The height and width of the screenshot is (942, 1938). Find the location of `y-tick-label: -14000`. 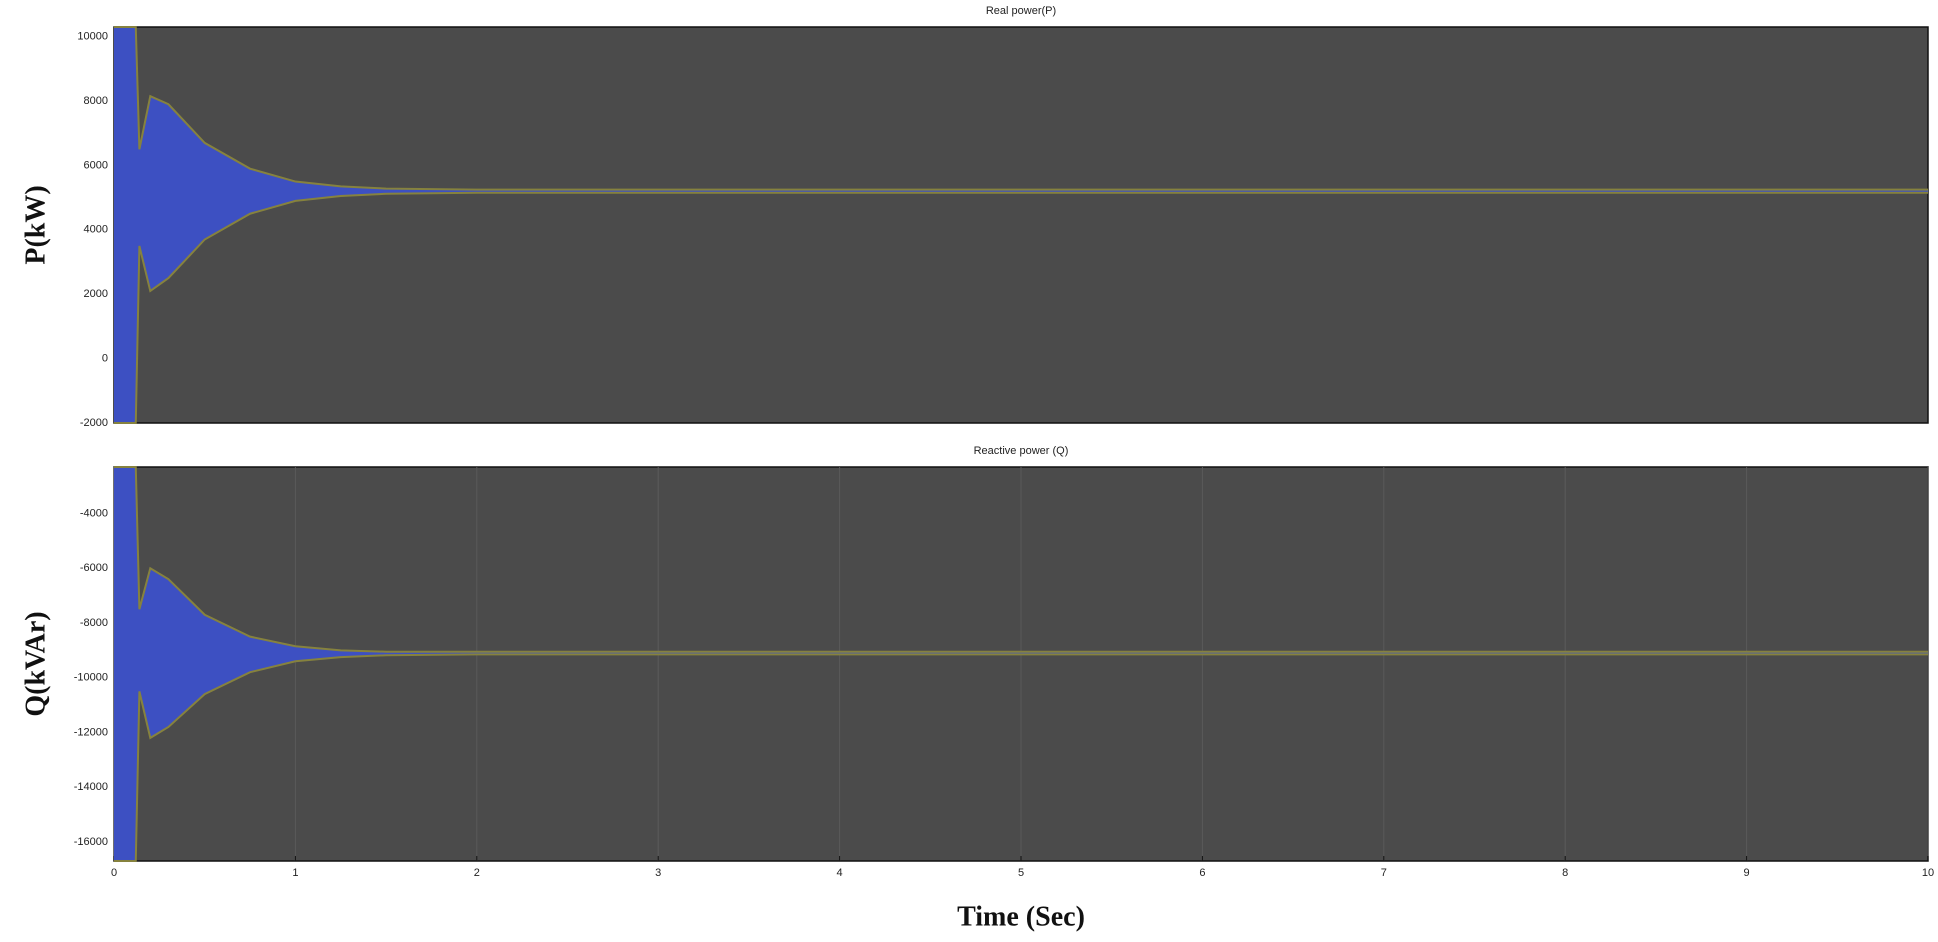

y-tick-label: -14000 is located at coordinates (91, 787).